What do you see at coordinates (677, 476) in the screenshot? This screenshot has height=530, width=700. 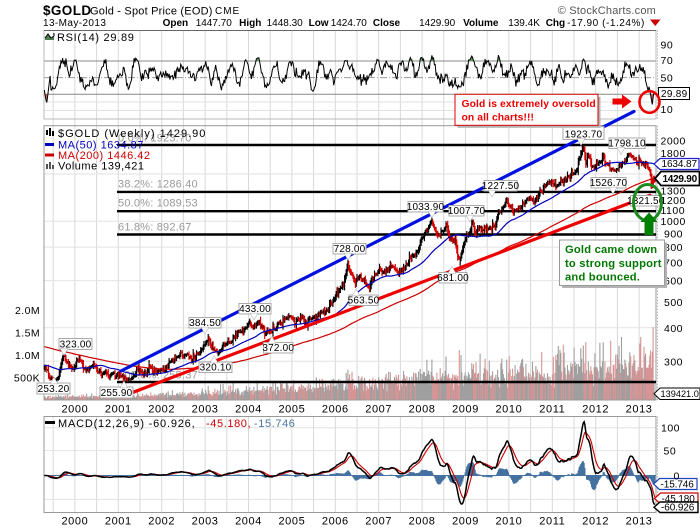 I see `svg-text: 0` at bounding box center [677, 476].